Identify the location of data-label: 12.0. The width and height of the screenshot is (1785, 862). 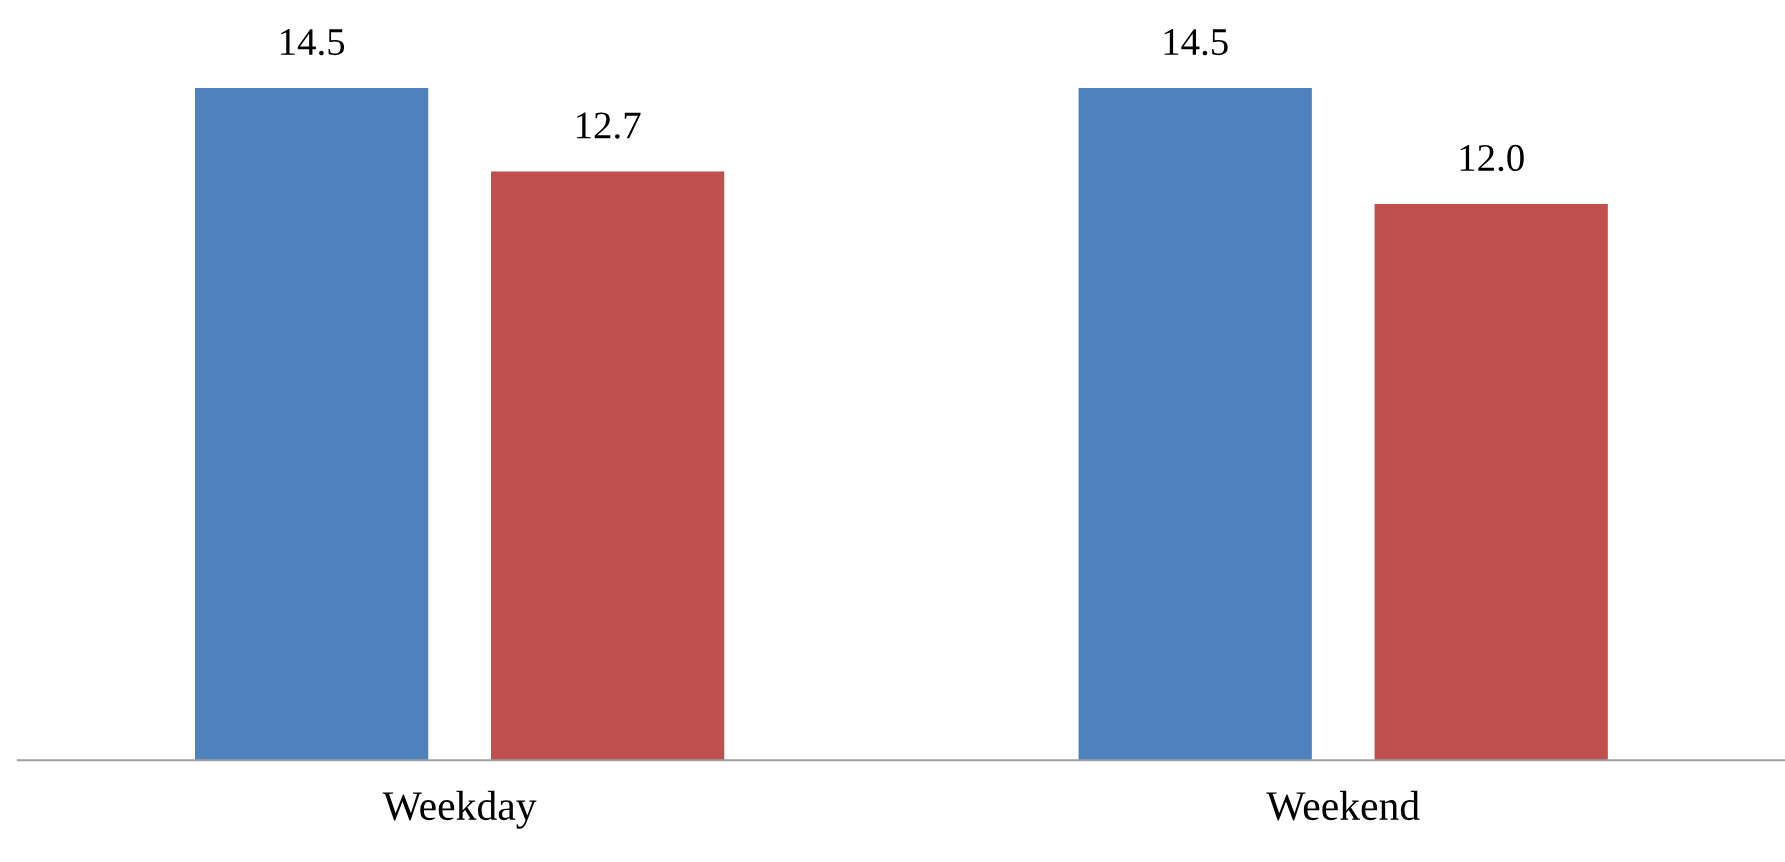
(1492, 158).